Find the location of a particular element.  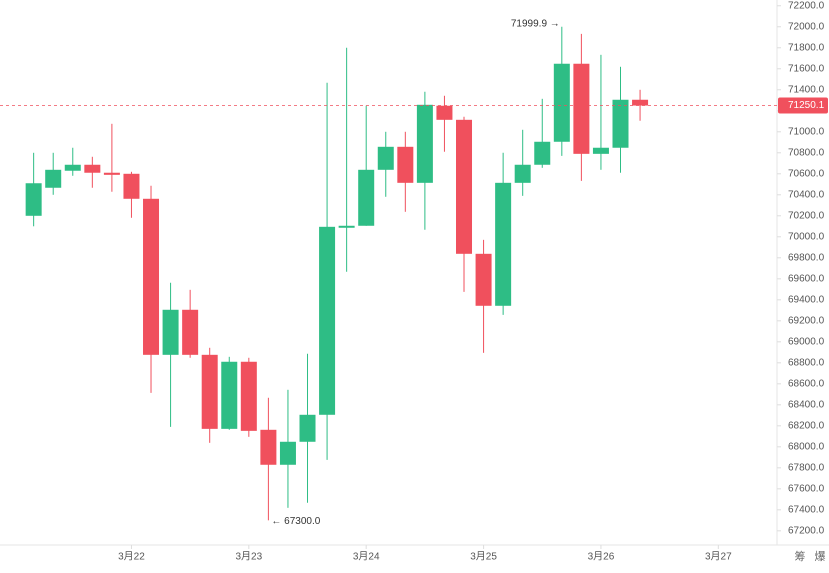

last-price-box is located at coordinates (803, 105).